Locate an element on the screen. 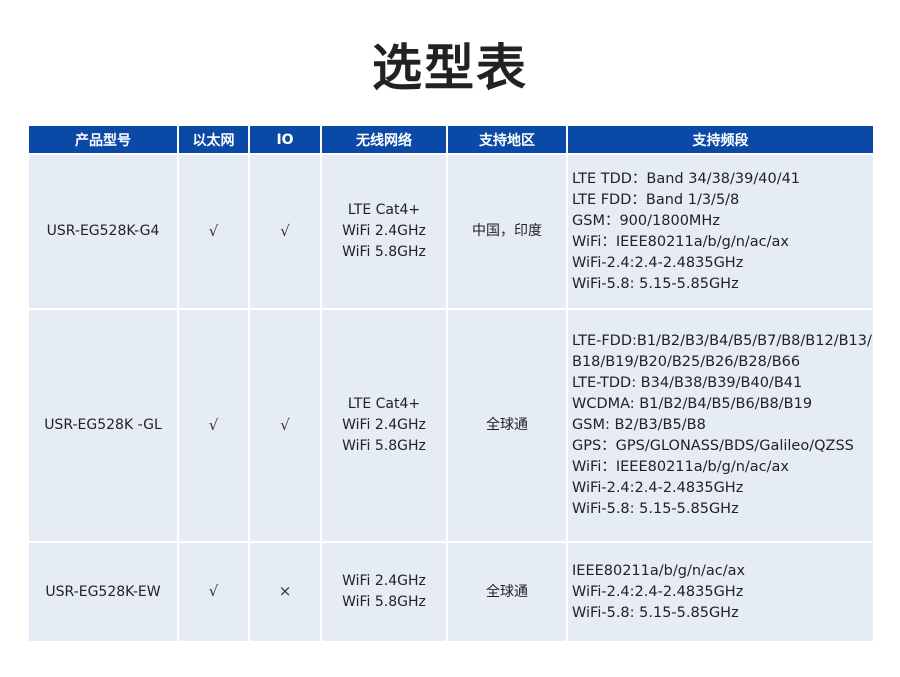  band-line: LTE TDD：Band 34/38/39/40/41 is located at coordinates (686, 178).